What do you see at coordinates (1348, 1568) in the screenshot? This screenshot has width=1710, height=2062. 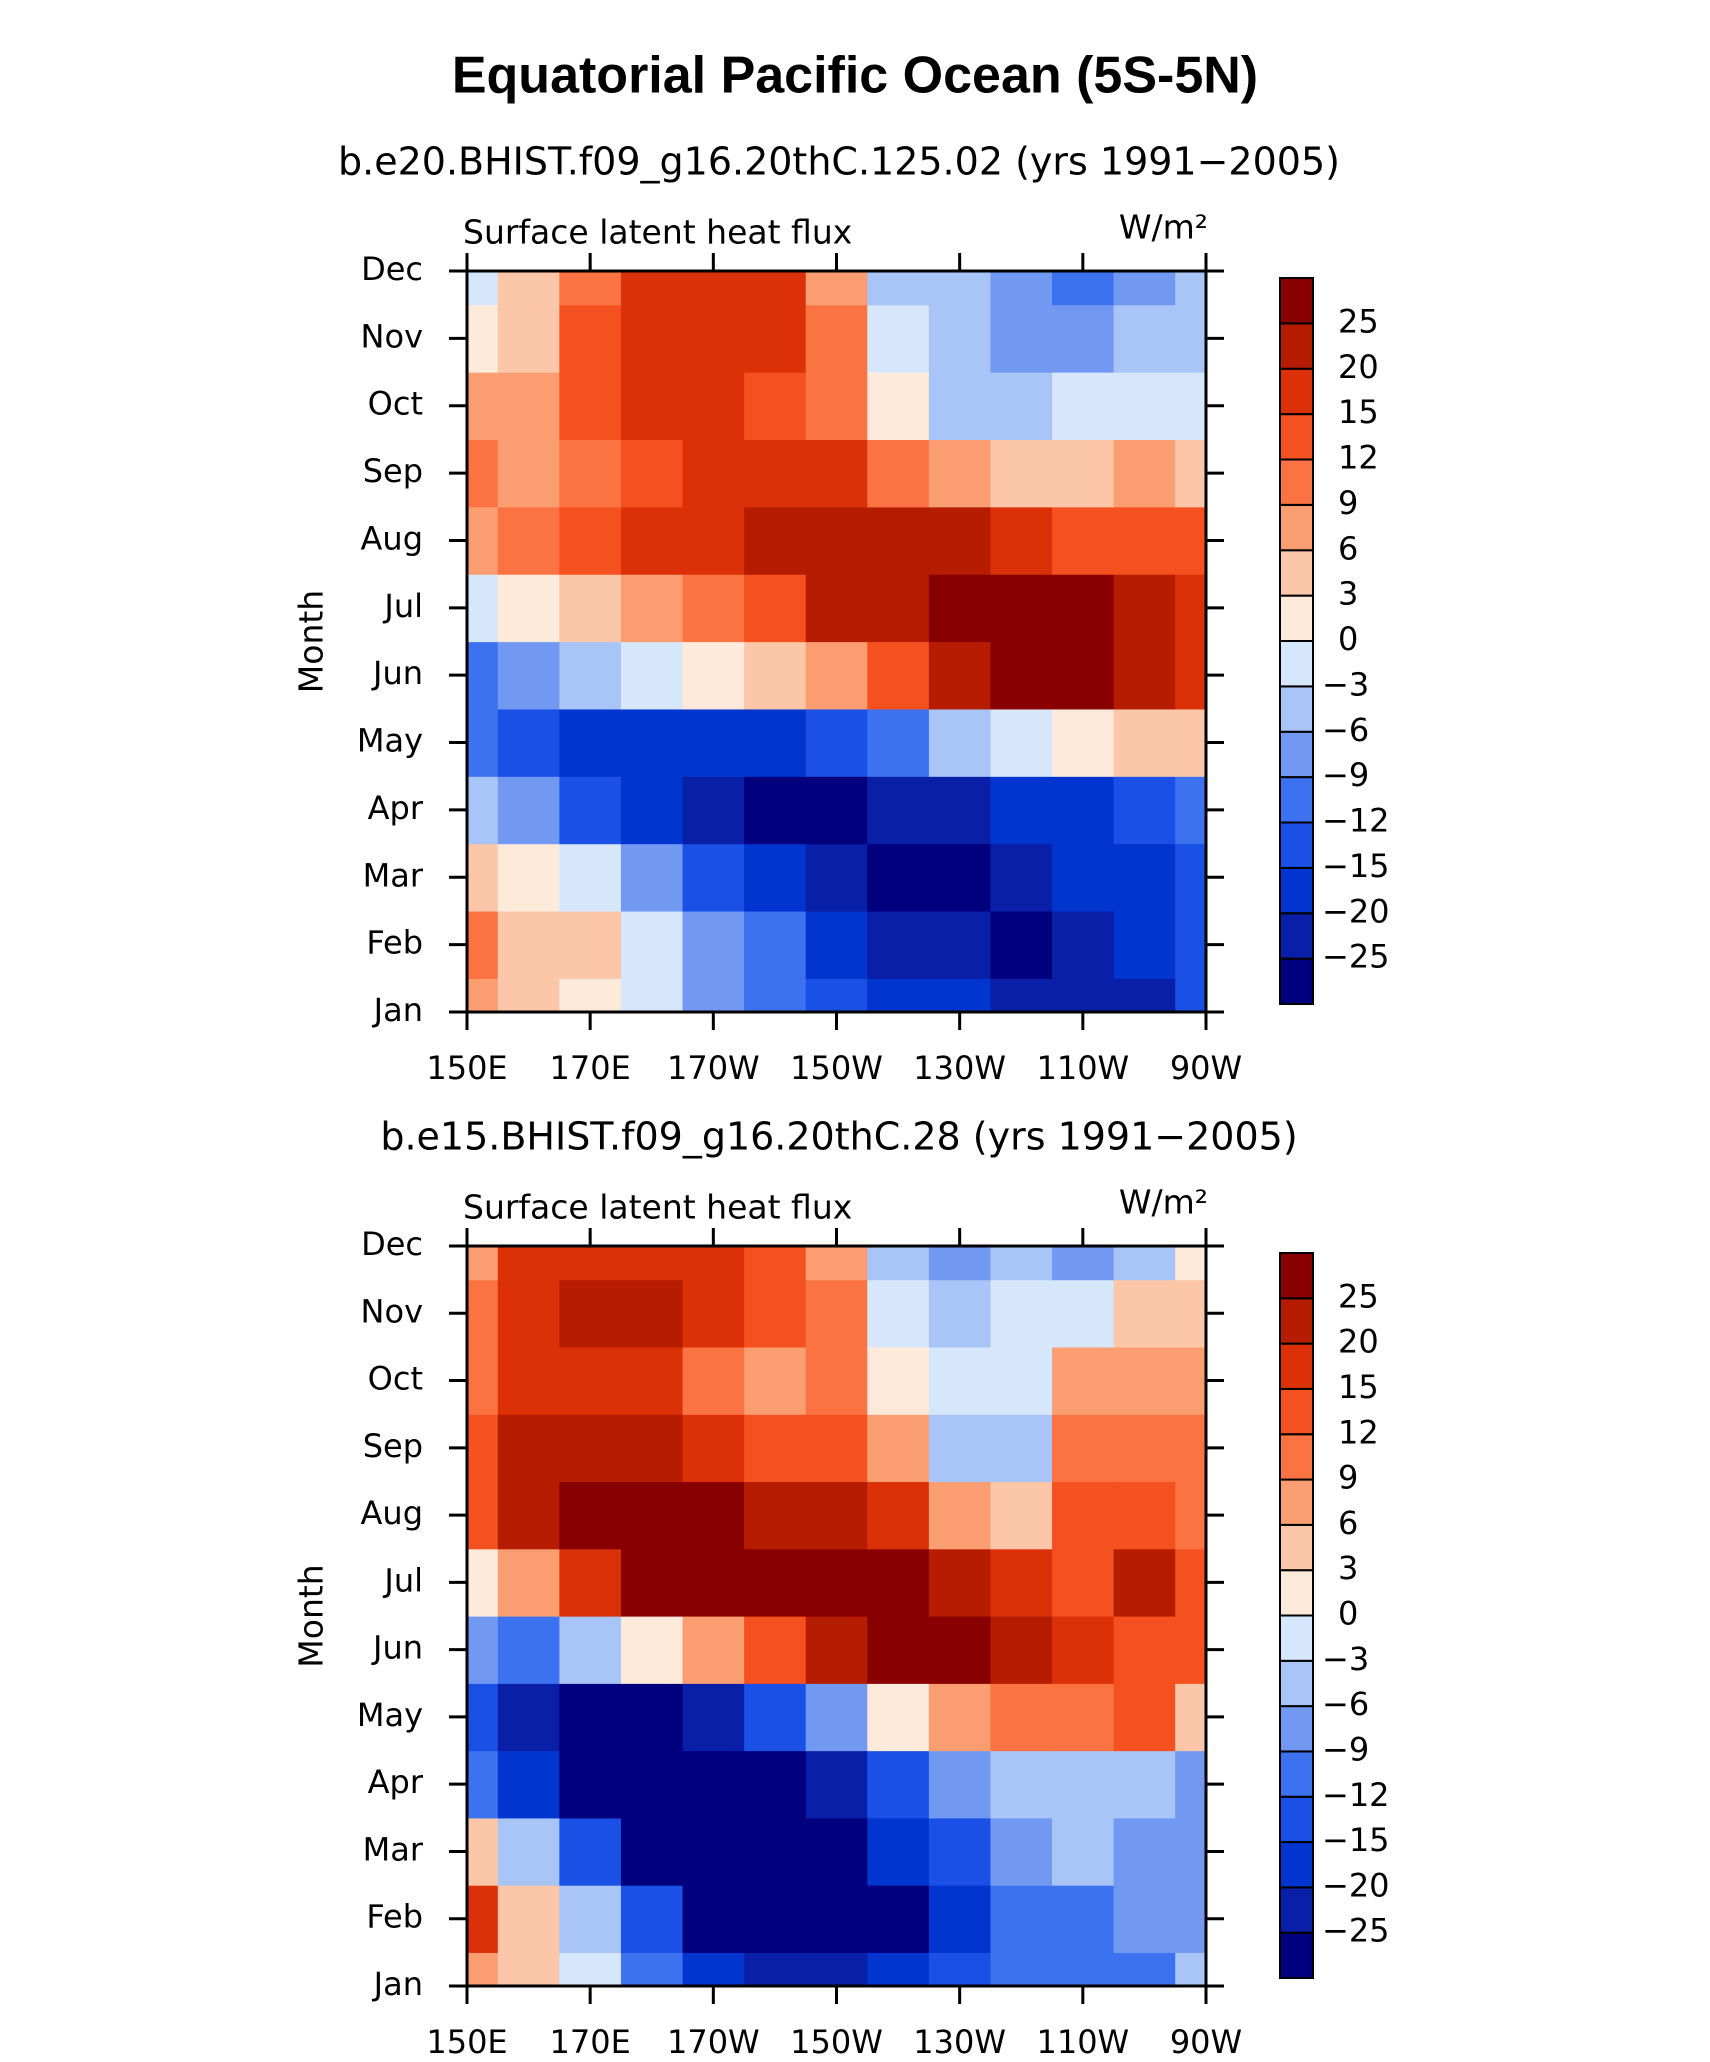 I see `colorbar-label: 3` at bounding box center [1348, 1568].